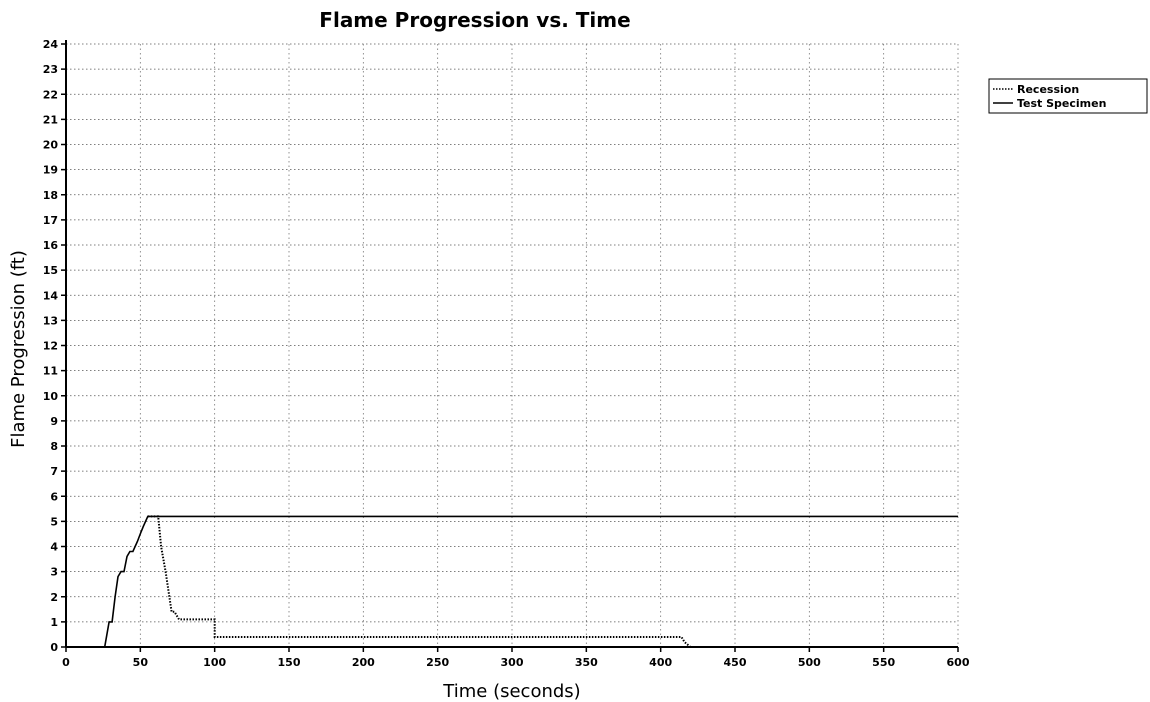  I want to click on y-tick-label: 13, so click(50, 320).